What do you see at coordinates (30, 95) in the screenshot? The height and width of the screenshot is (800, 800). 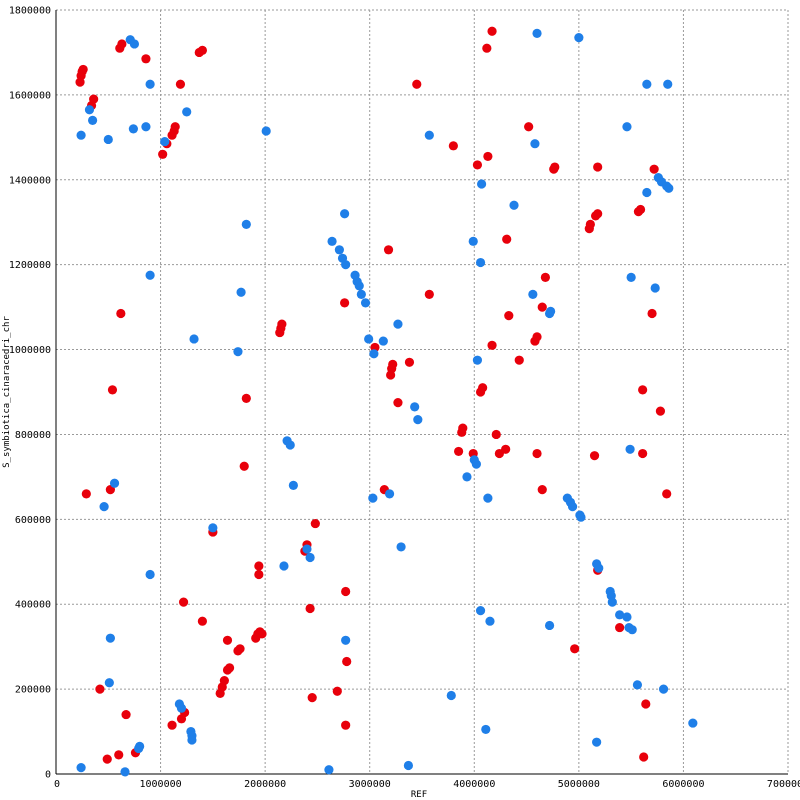 I see `y-tick-label: 1600000` at bounding box center [30, 95].